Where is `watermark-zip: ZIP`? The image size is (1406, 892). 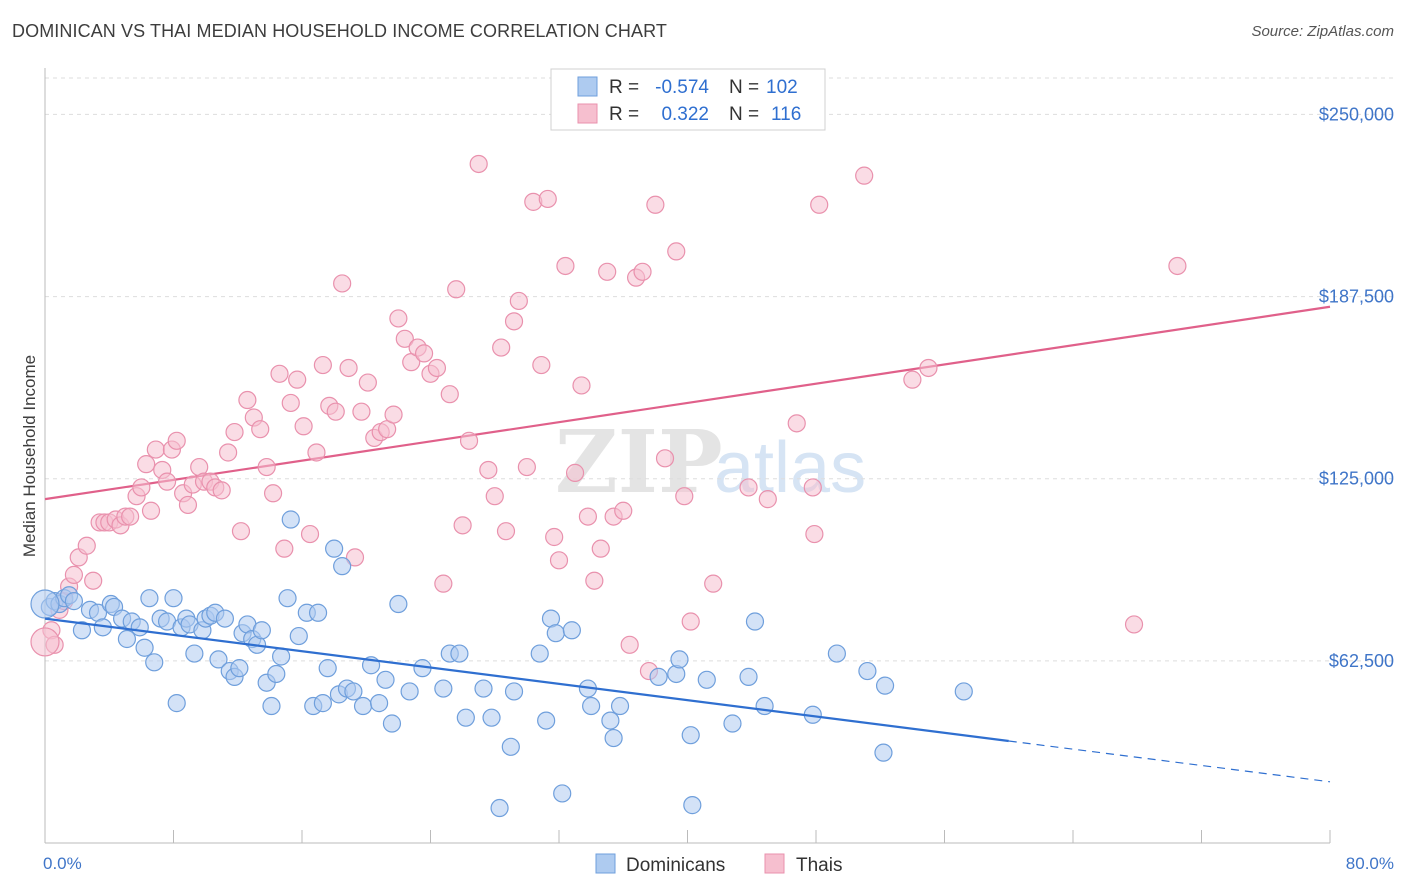 watermark-zip: ZIP is located at coordinates (639, 462).